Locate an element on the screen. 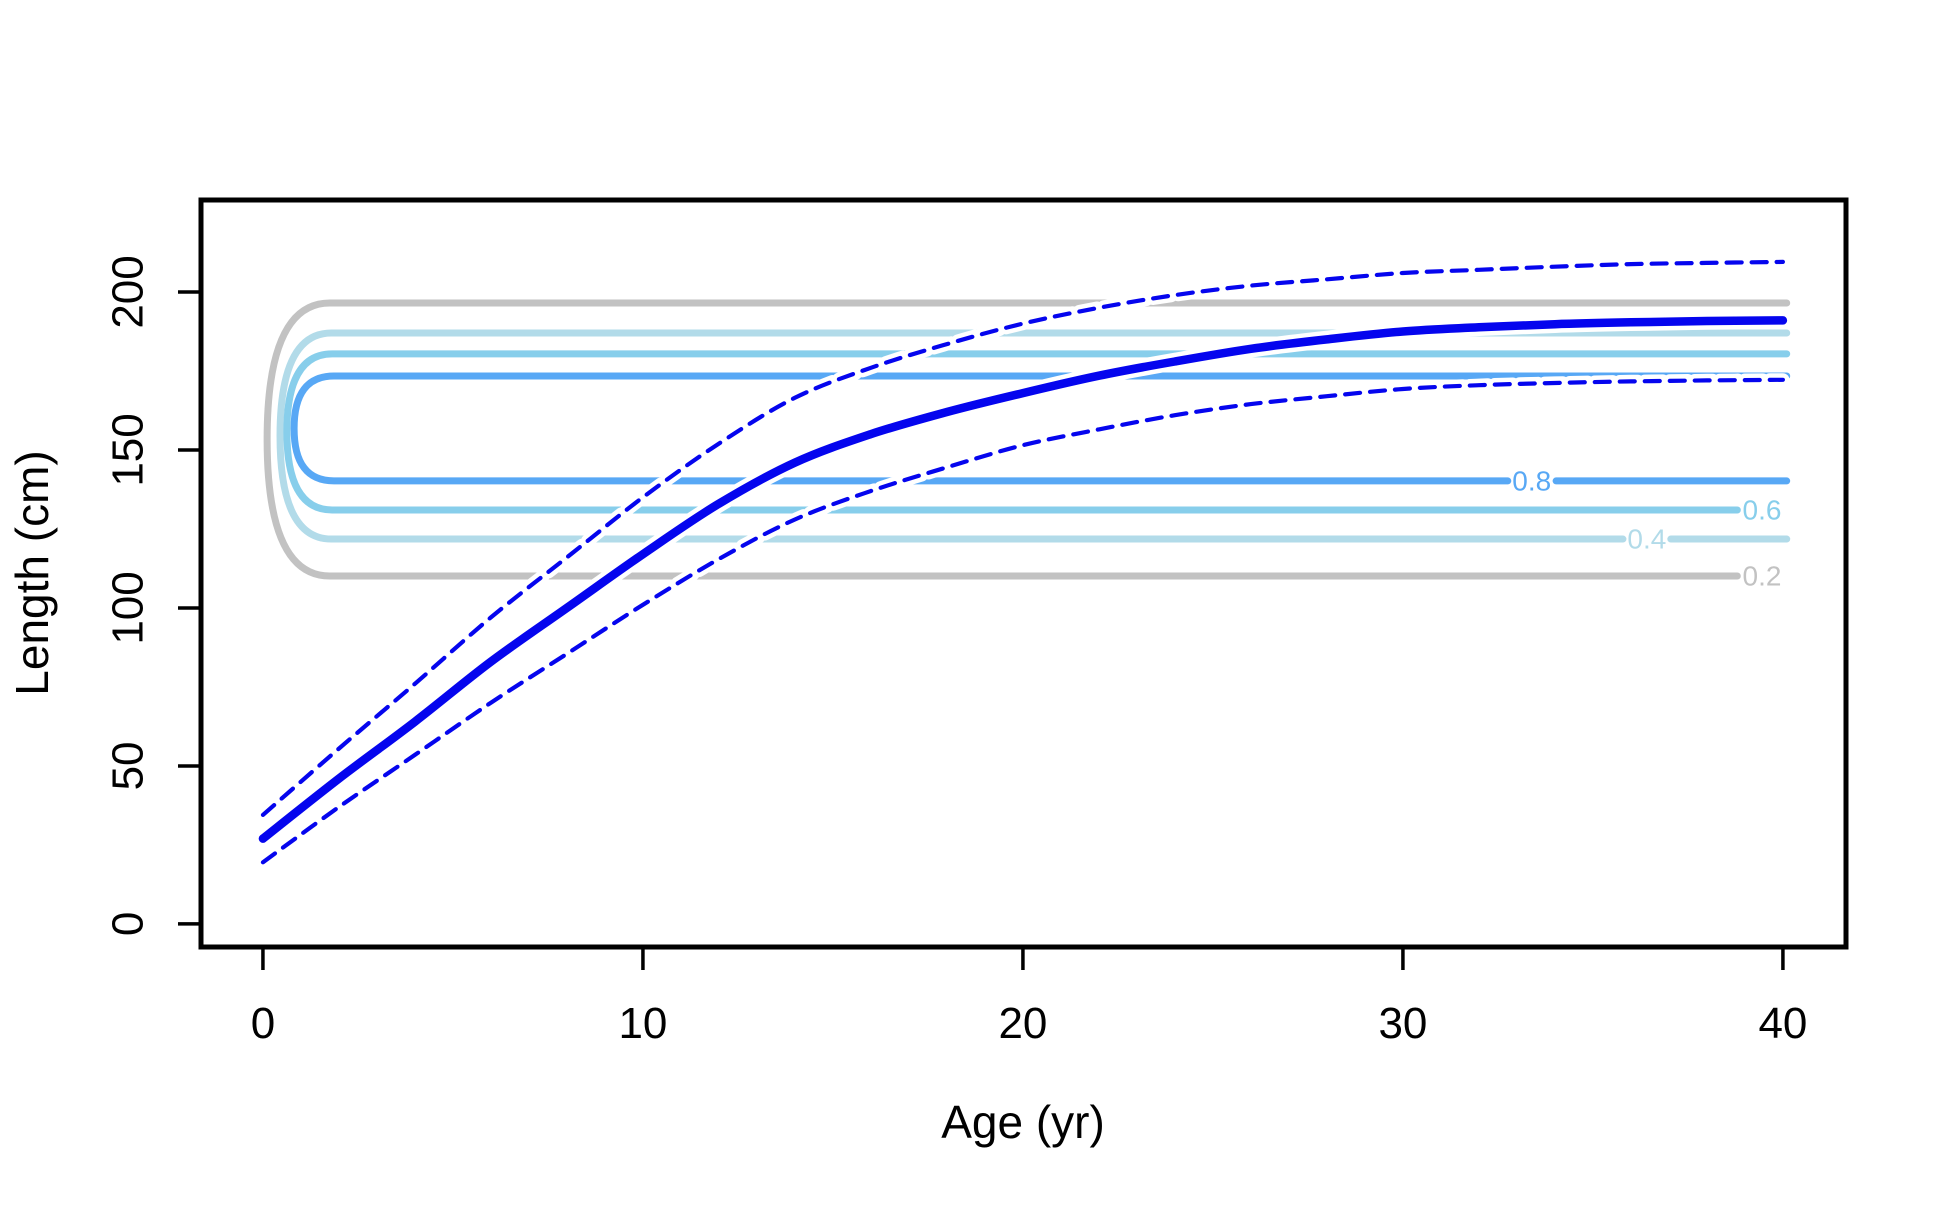 Image resolution: width=1950 pixels, height=1205 pixels. contour-label-0.4: 0.4 is located at coordinates (1646, 539).